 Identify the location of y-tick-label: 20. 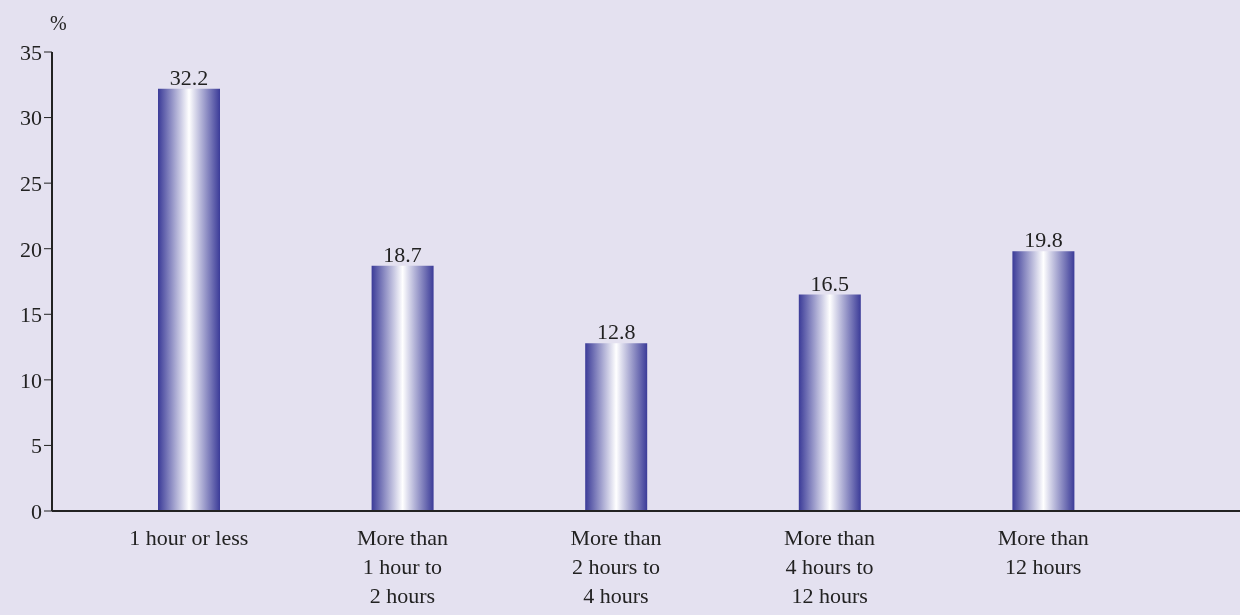
(31, 249).